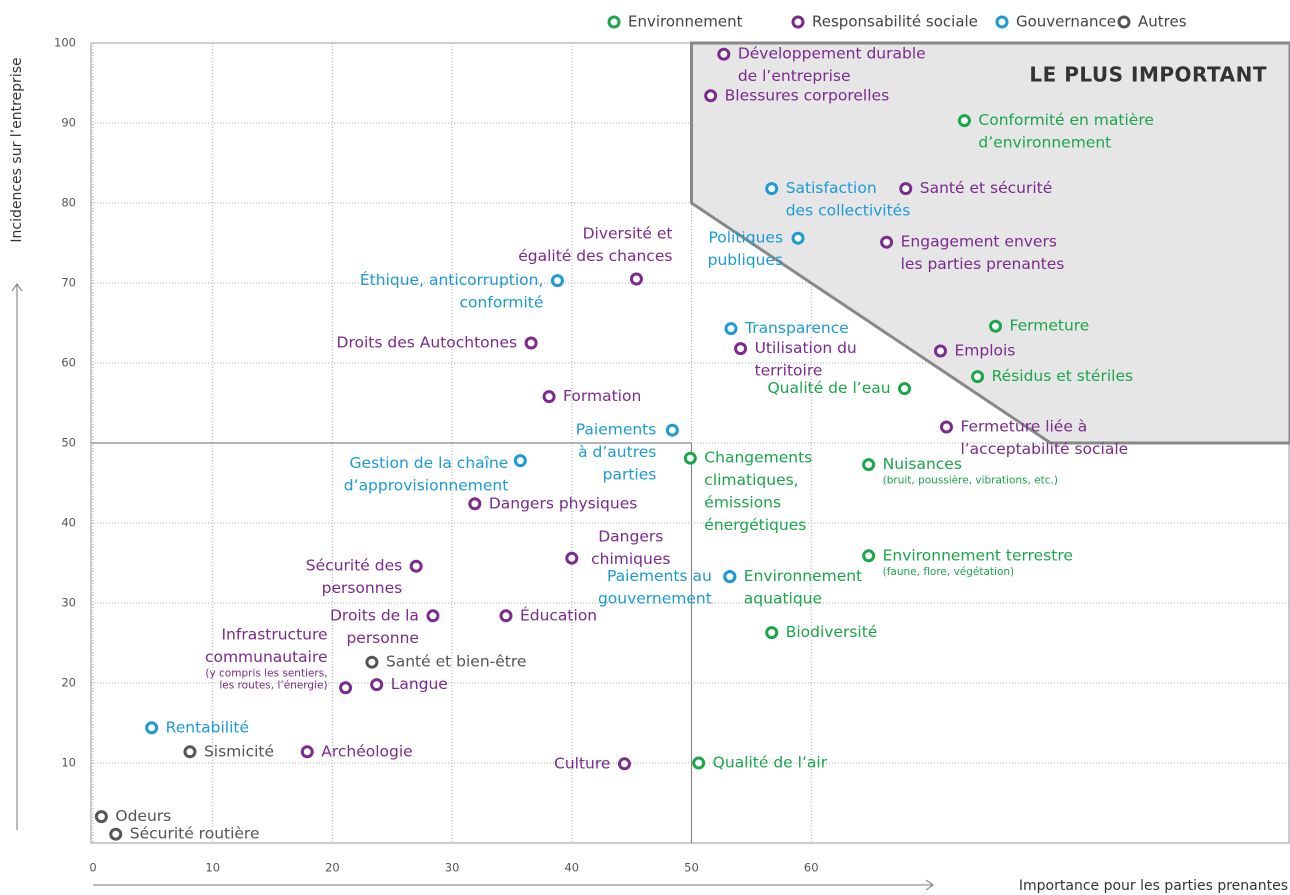  Describe the element at coordinates (195, 834) in the screenshot. I see `point-label: Sécurité routière` at that location.